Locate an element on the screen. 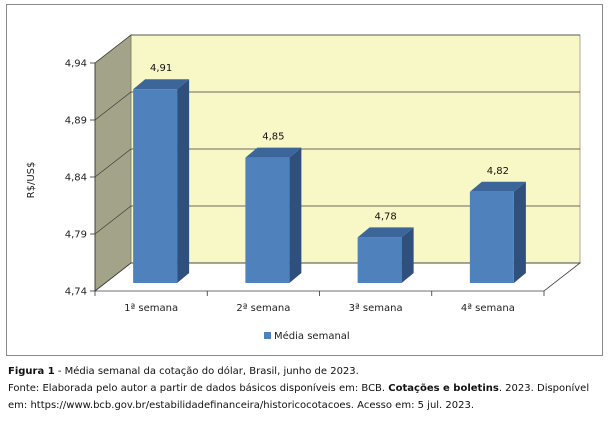 The width and height of the screenshot is (609, 433). x-tick-labels: 1ª semana 2ª semana 3ª semana 4ª semana is located at coordinates (319, 308).